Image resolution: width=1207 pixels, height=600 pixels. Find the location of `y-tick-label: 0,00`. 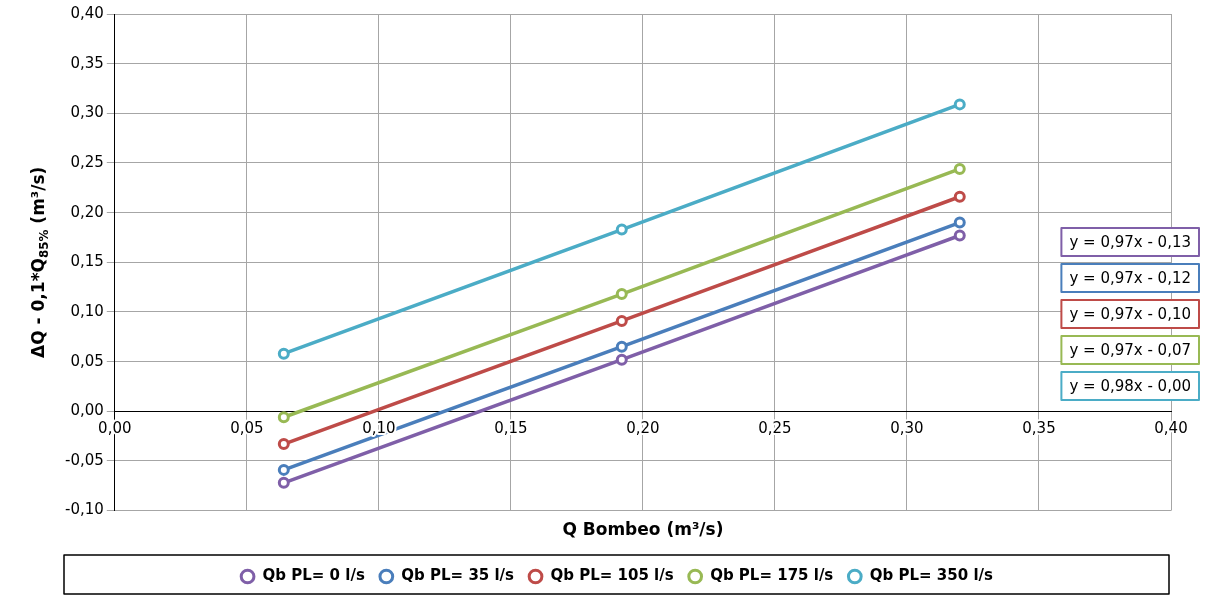

y-tick-label: 0,00 is located at coordinates (87, 410).